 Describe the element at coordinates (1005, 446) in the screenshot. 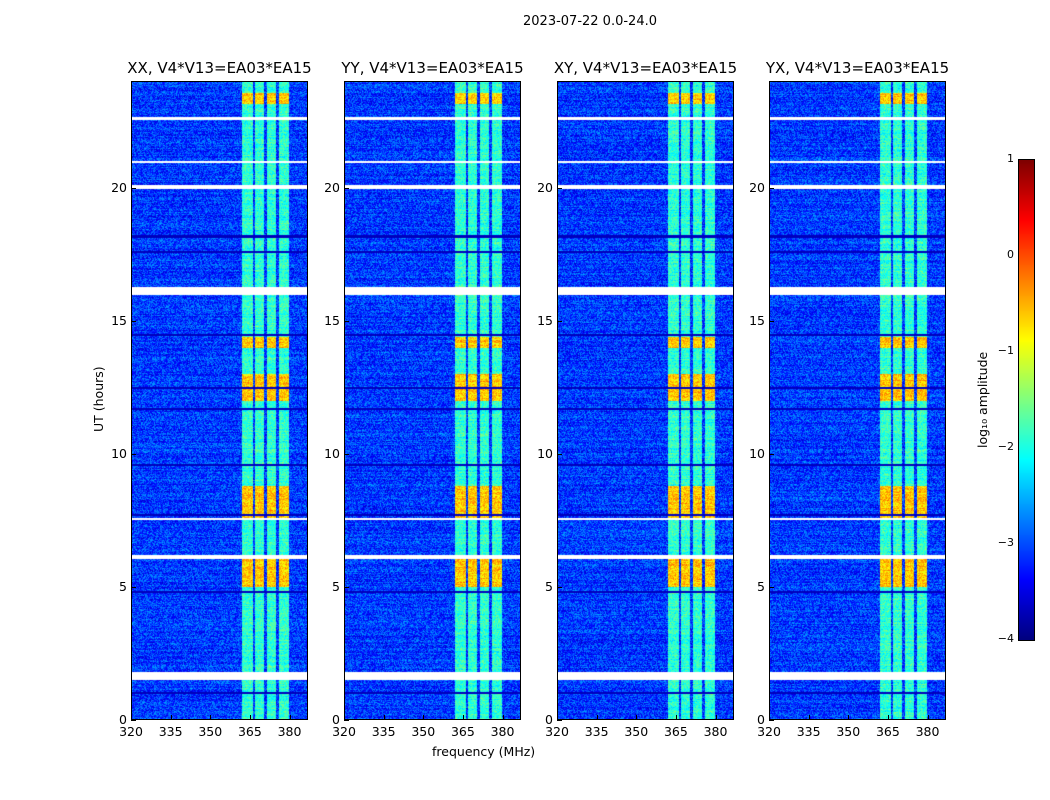

I see `colorbar-tick-label: −2` at that location.